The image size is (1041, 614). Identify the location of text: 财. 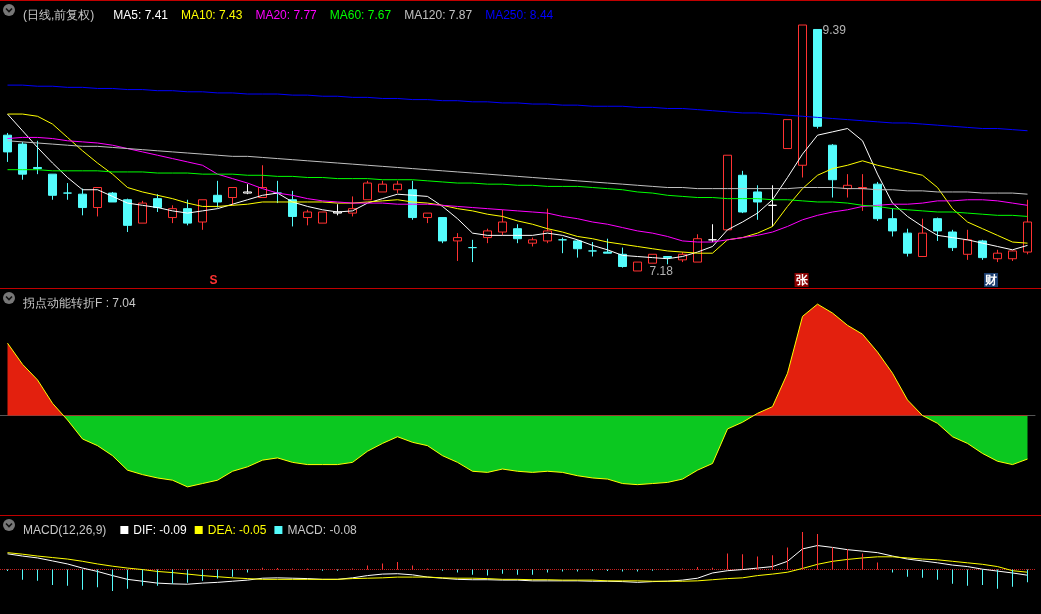
(991, 280).